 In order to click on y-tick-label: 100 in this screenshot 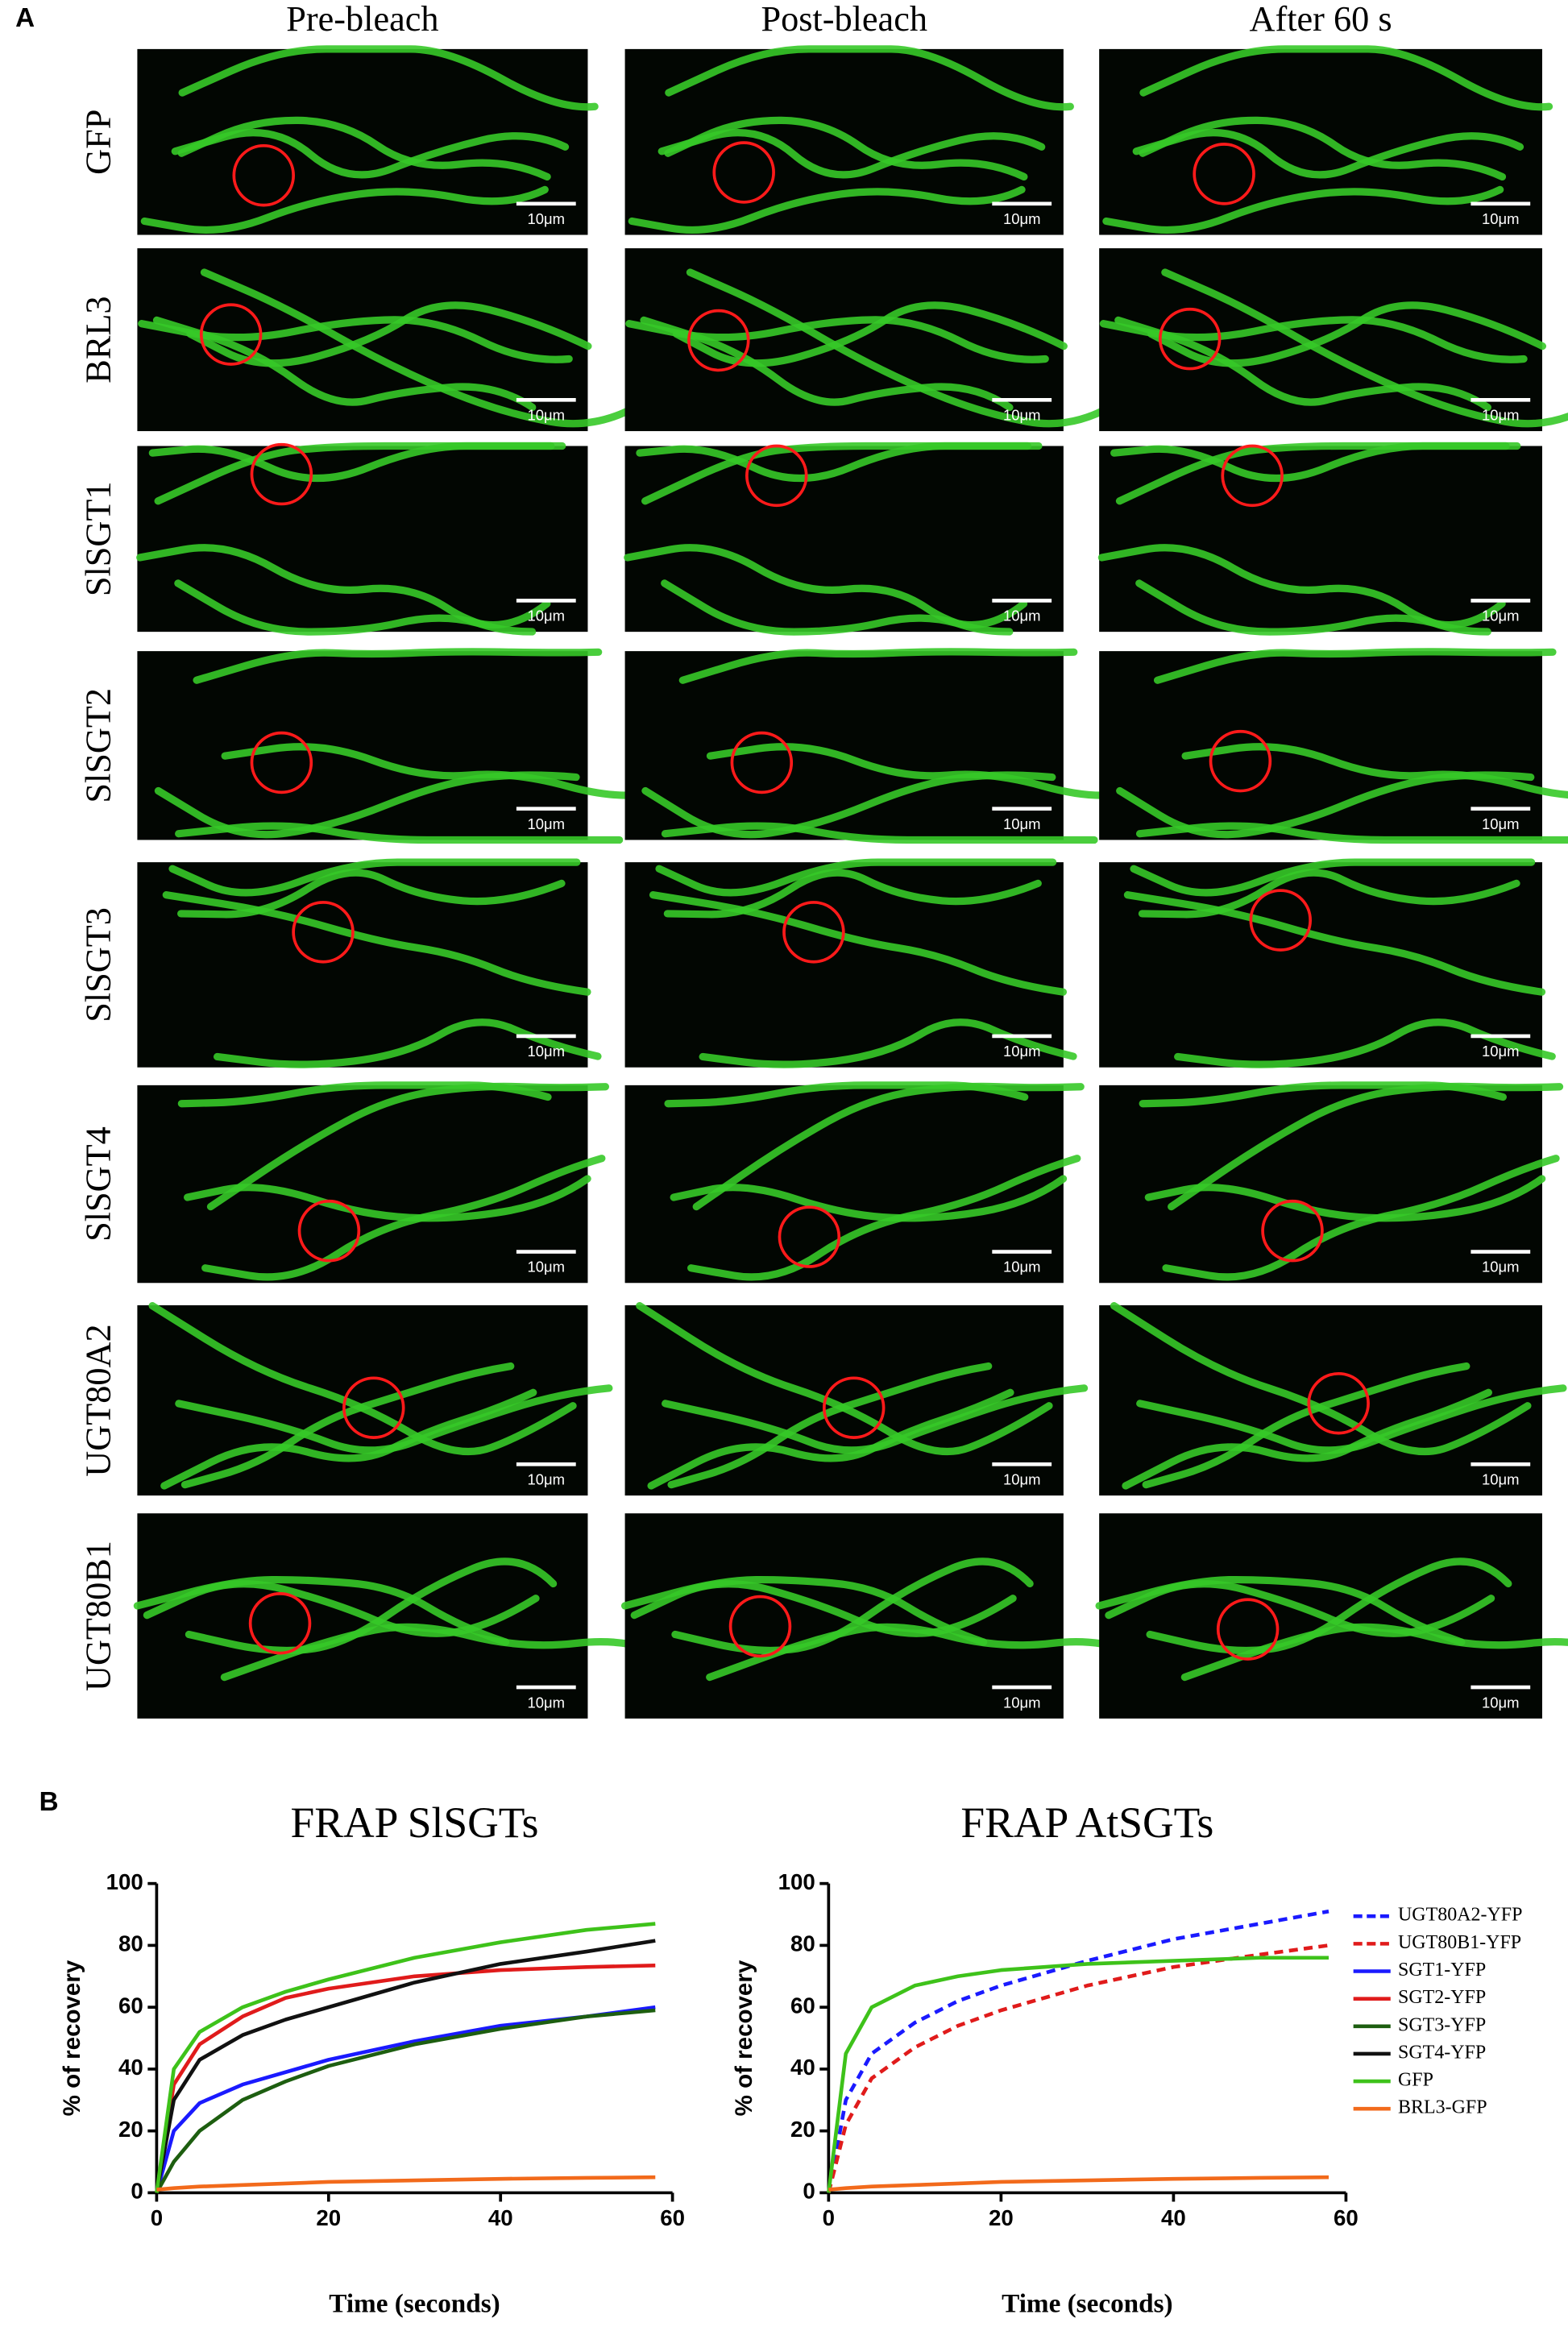, I will do `click(796, 1881)`.